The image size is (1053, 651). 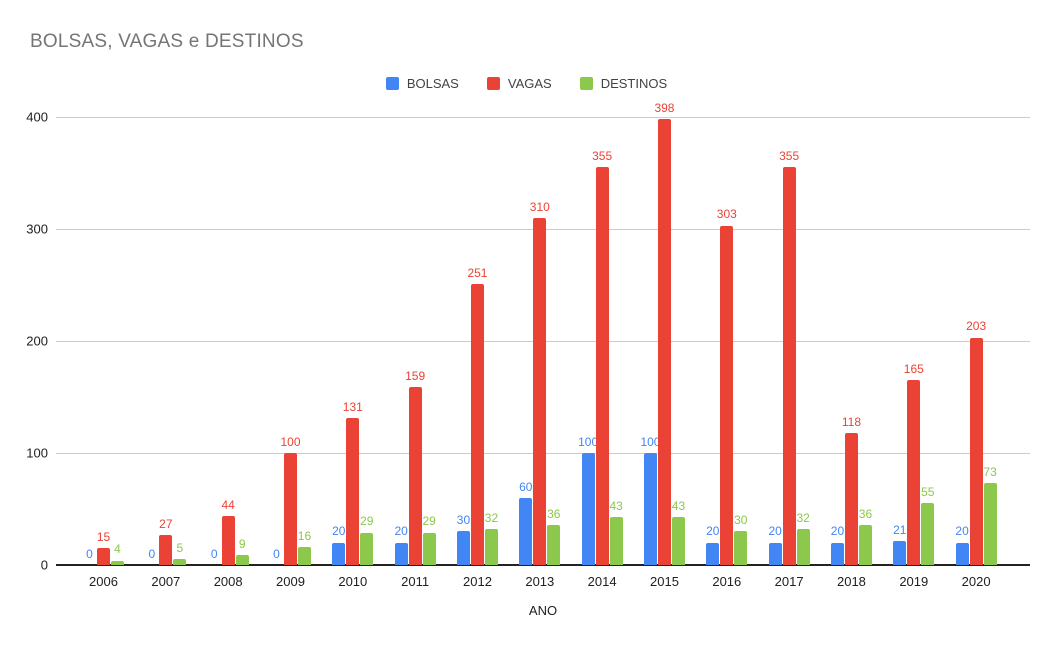 What do you see at coordinates (401, 553) in the screenshot?
I see `bar-bolsas-2011` at bounding box center [401, 553].